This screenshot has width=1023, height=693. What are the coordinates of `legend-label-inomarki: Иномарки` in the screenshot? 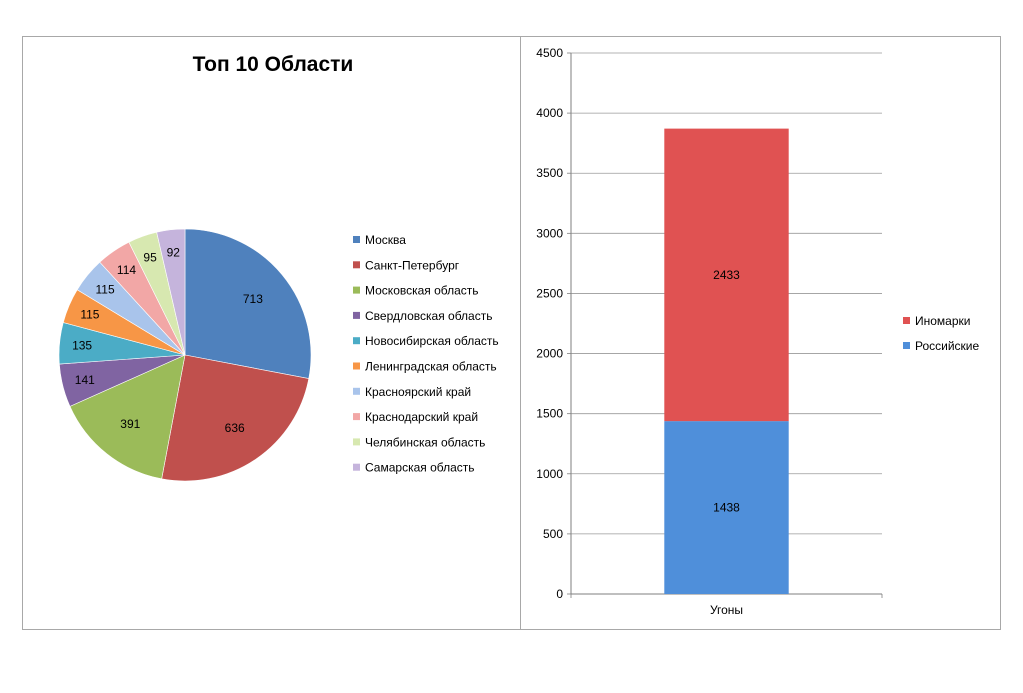 It's located at (942, 321).